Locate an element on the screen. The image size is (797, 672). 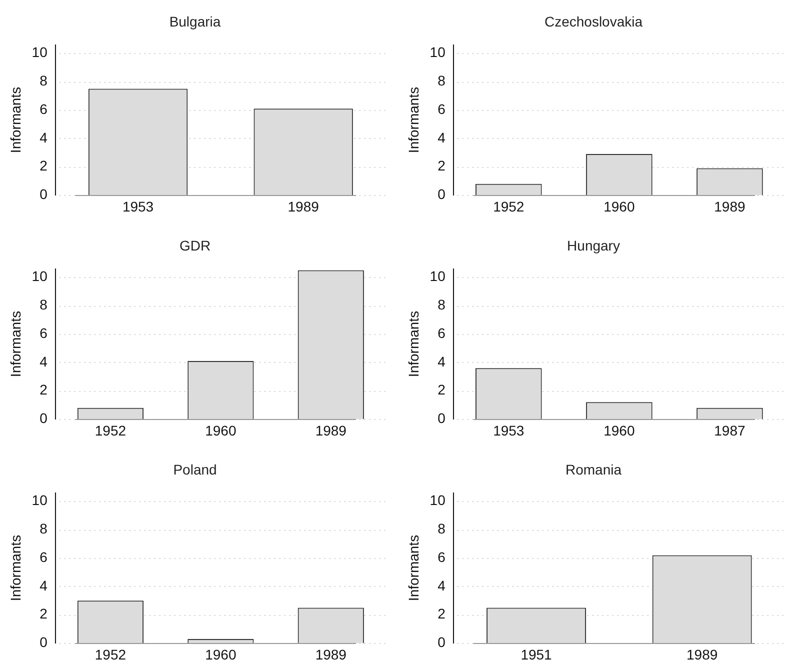
x-tick-label: 1987 is located at coordinates (730, 430).